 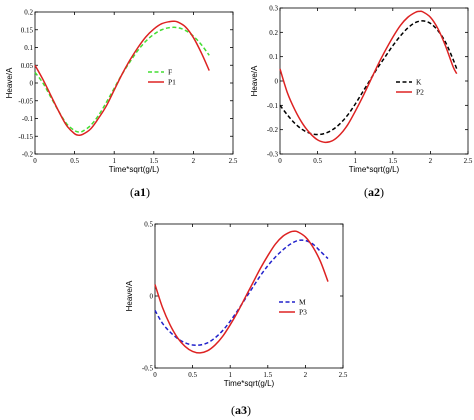 What do you see at coordinates (27, 30) in the screenshot?
I see `y-tick-label: 0.15` at bounding box center [27, 30].